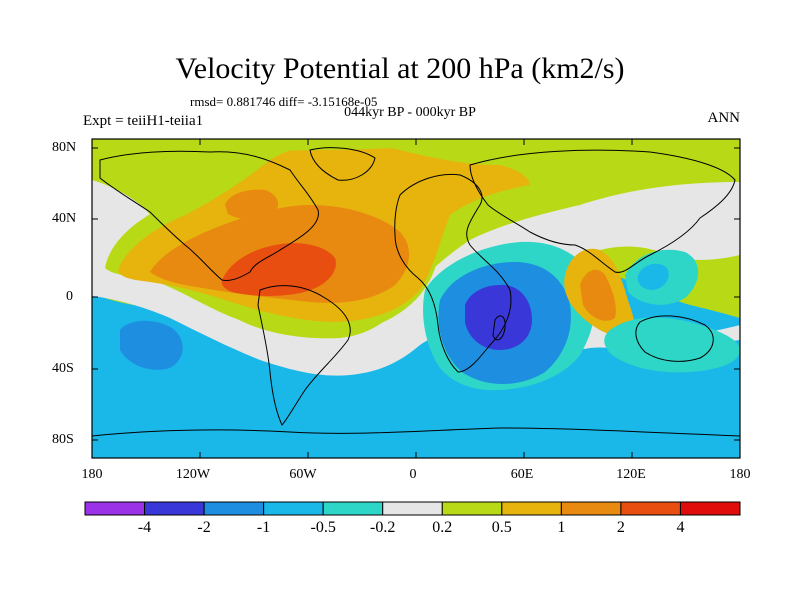  I want to click on lat-label-40s: 40S, so click(63, 368).